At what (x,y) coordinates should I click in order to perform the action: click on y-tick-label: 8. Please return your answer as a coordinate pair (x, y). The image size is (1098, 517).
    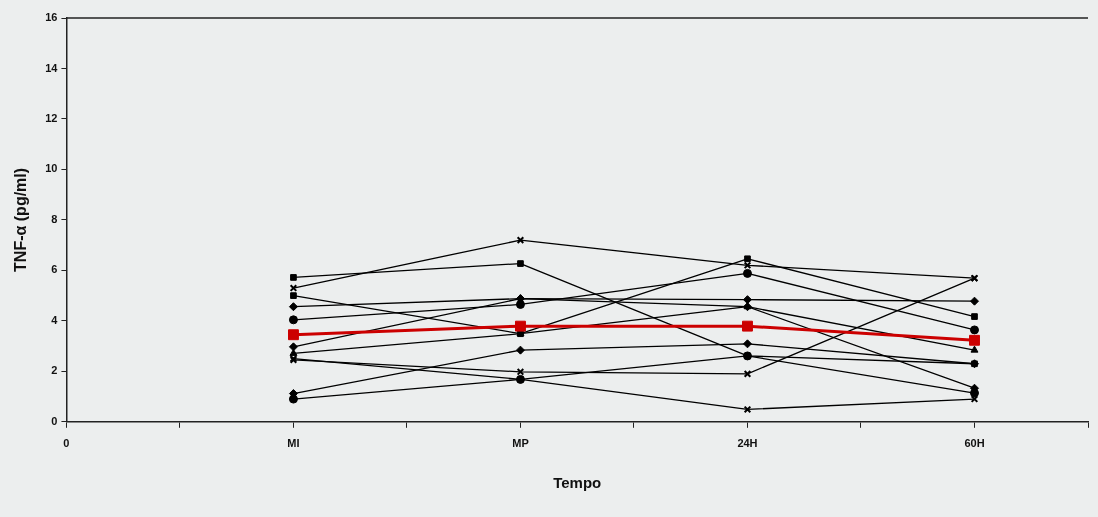
    Looking at the image, I should click on (54, 218).